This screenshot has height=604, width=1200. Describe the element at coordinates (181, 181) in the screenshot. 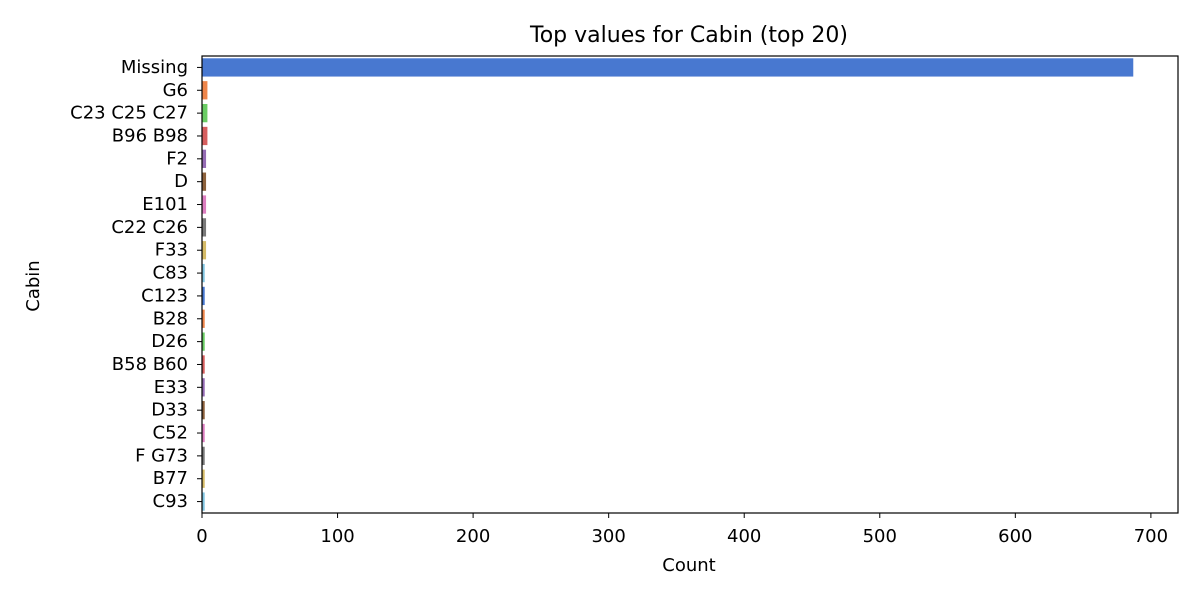

I see `y-tick-label-5: D` at that location.